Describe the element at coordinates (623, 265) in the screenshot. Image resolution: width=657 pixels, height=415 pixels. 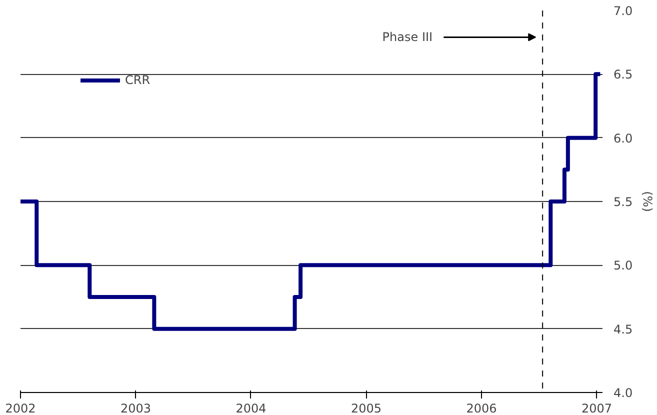
I see `y-tick-label: 5.0` at that location.